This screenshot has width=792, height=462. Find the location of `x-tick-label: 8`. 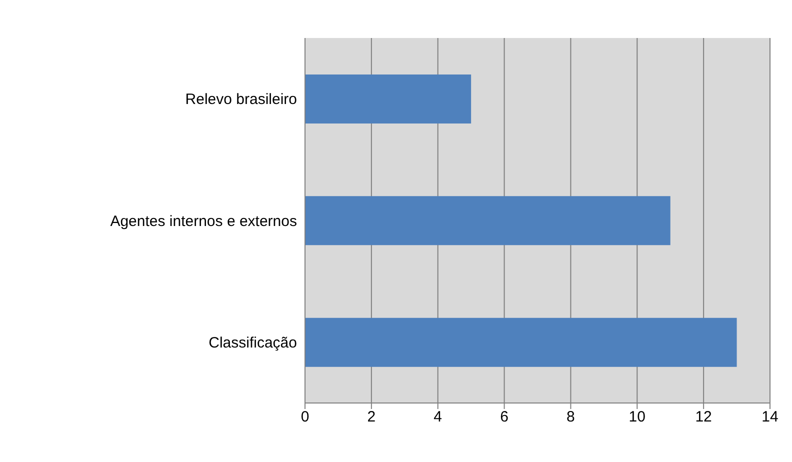

x-tick-label: 8 is located at coordinates (570, 417).